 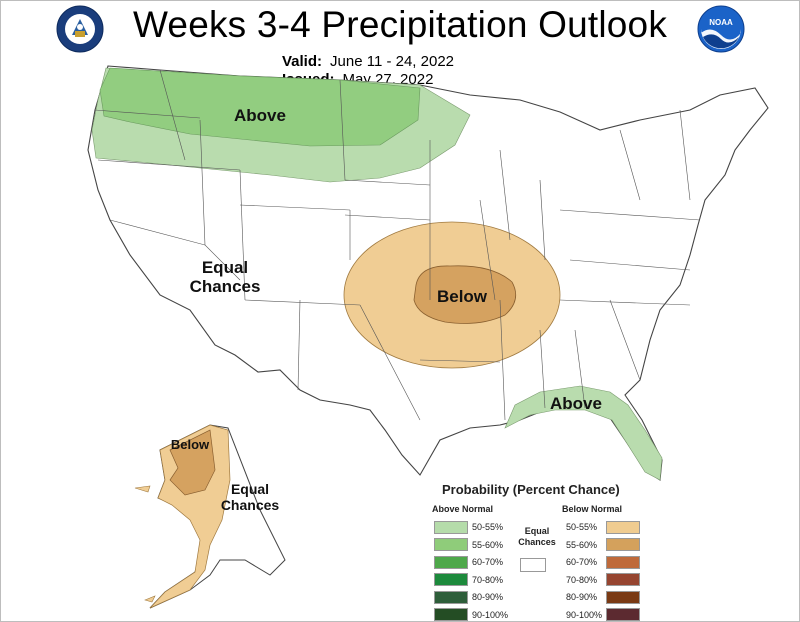 I want to click on above-southeast-zone, so click(x=583, y=433).